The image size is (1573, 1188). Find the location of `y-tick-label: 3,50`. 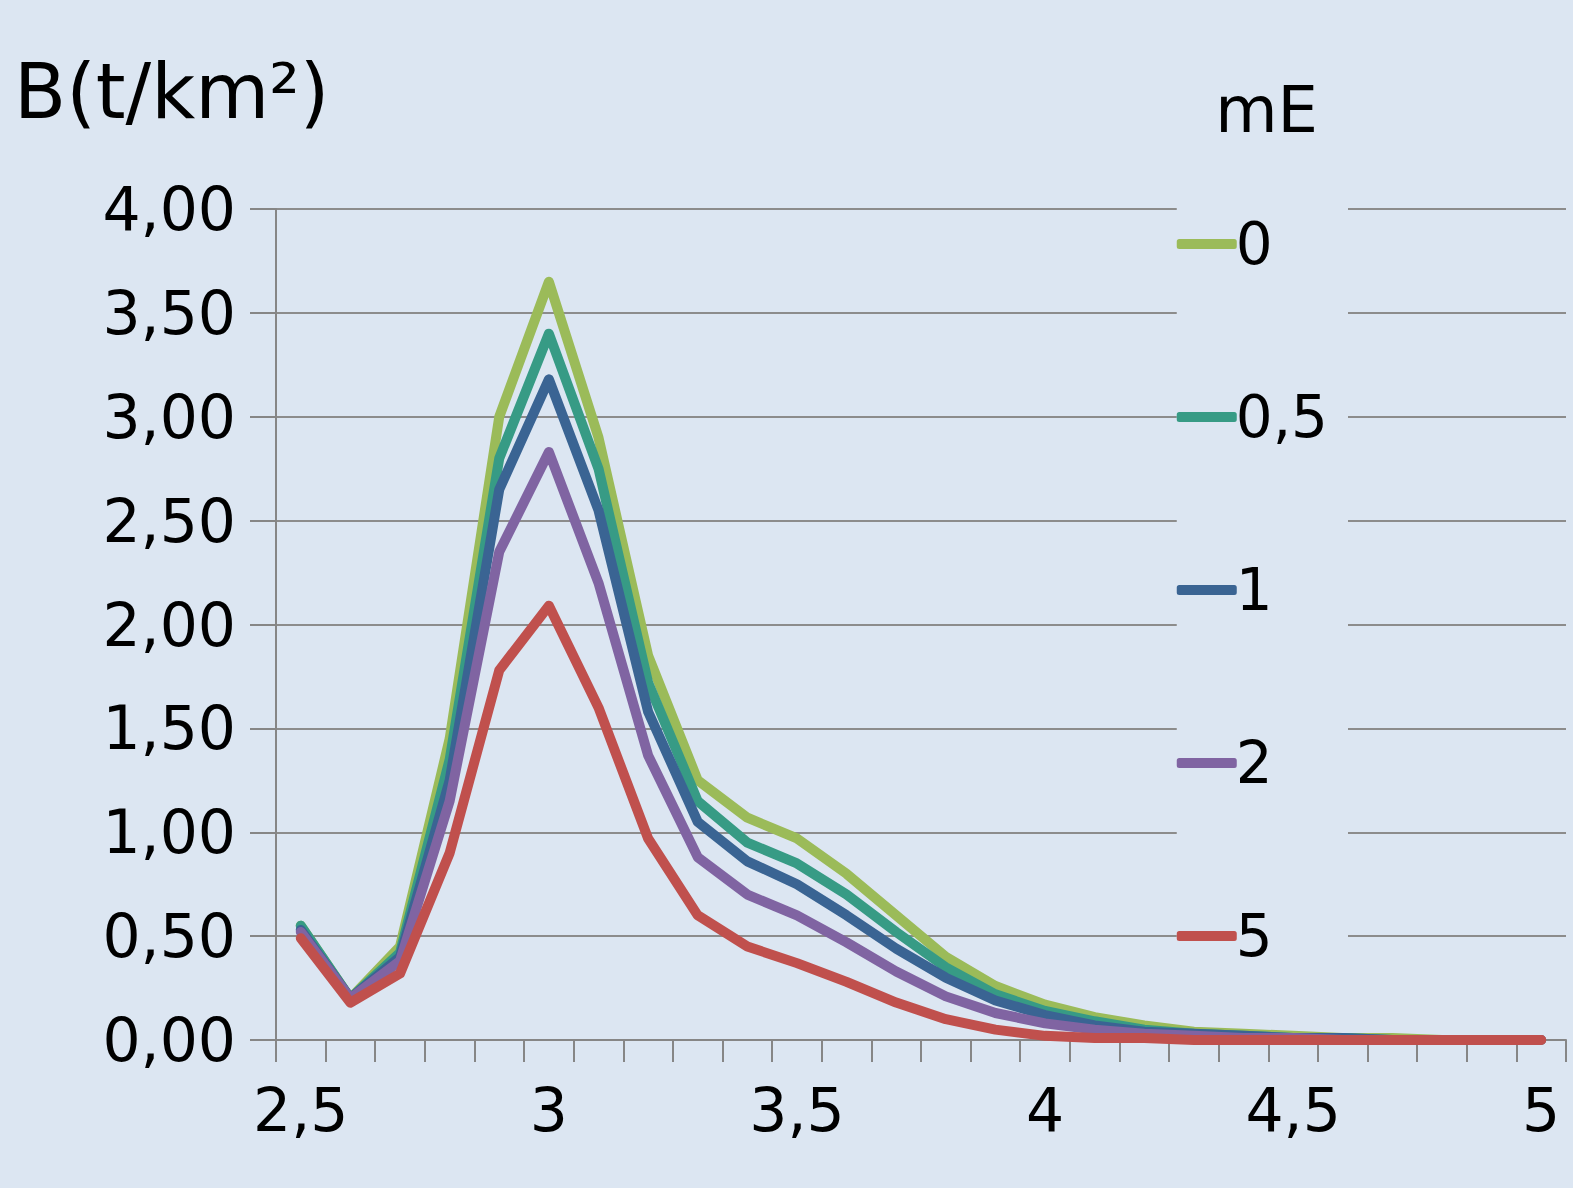

y-tick-label: 3,50 is located at coordinates (169, 312).